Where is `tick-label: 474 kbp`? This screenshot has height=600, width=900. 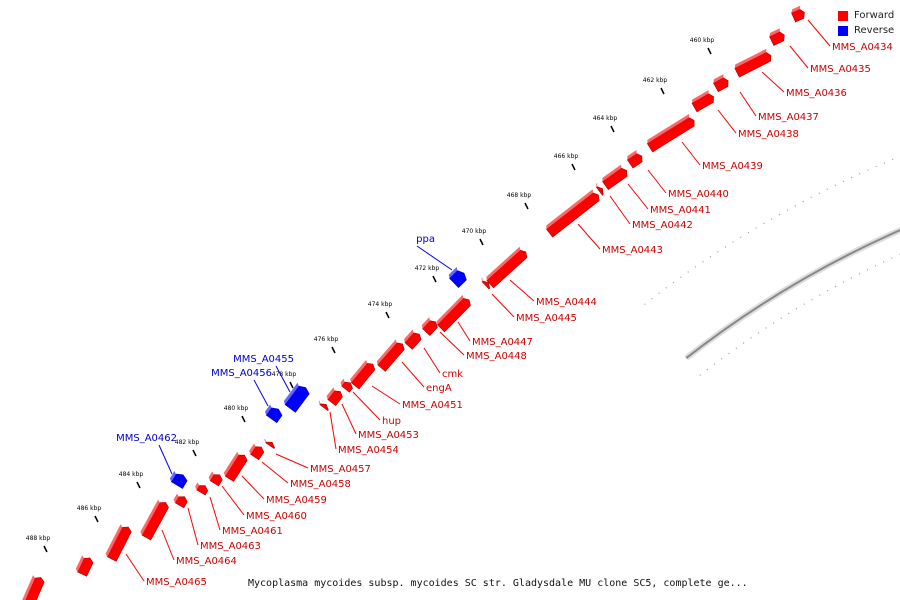
tick-label: 474 kbp is located at coordinates (380, 304).